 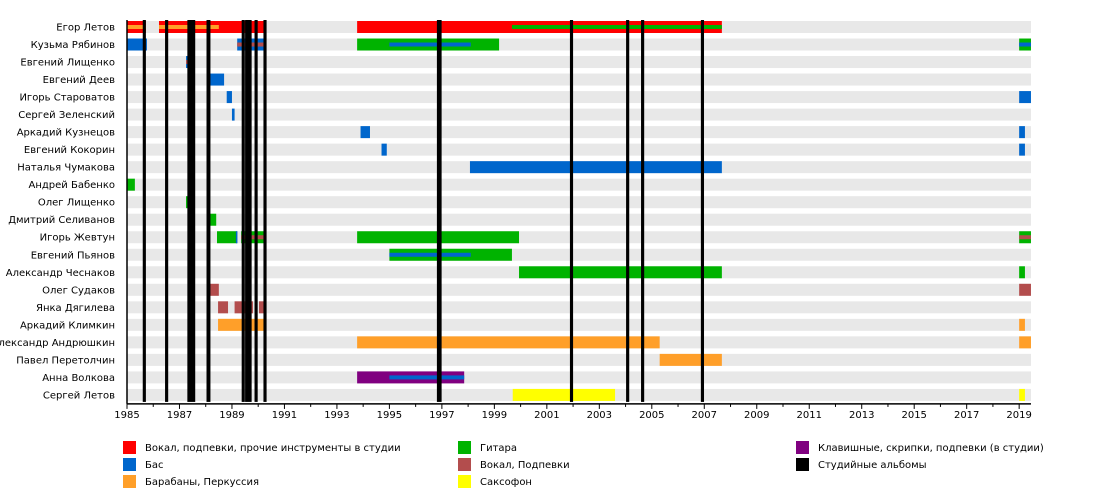 I want to click on x-tick-label: 1991, so click(x=284, y=415).